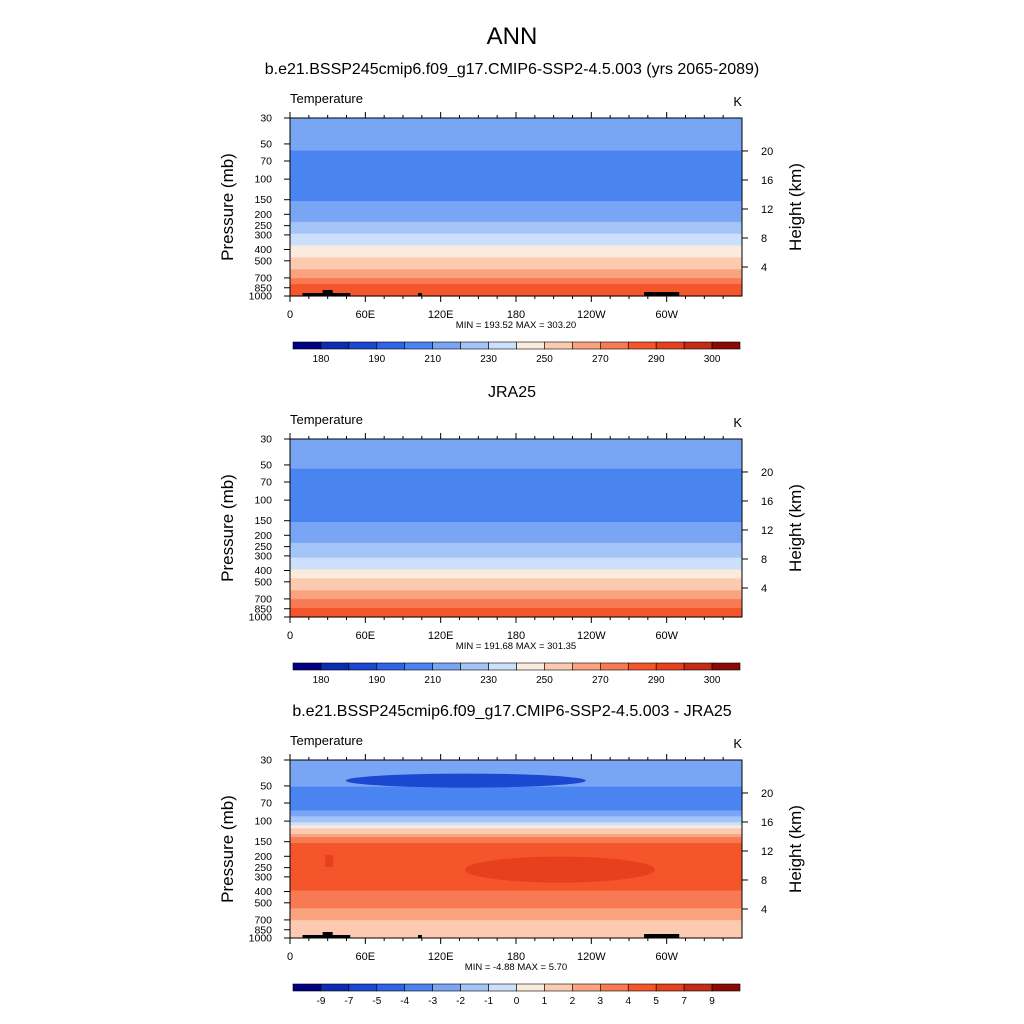 This screenshot has height=1024, width=1024. I want to click on x-tick-label: 60E, so click(366, 957).